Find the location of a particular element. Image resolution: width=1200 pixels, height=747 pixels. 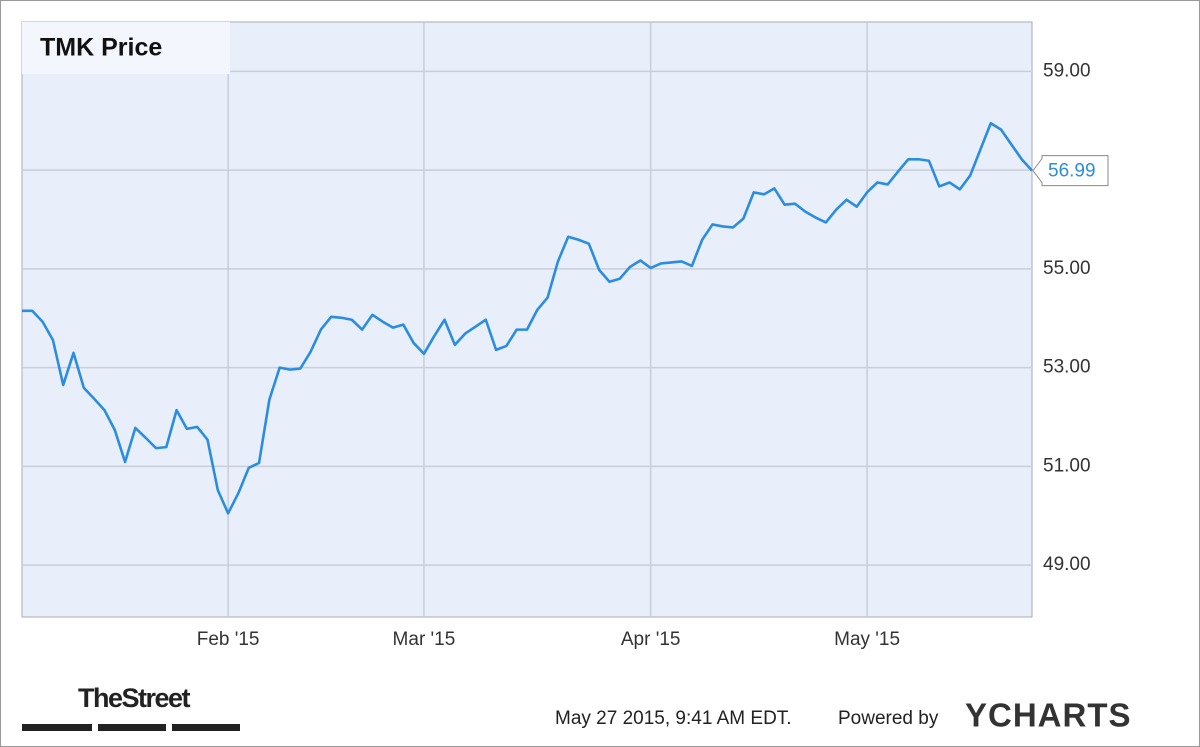

timestamp: May 27 2015, 9:41 AM EDT. is located at coordinates (673, 718).